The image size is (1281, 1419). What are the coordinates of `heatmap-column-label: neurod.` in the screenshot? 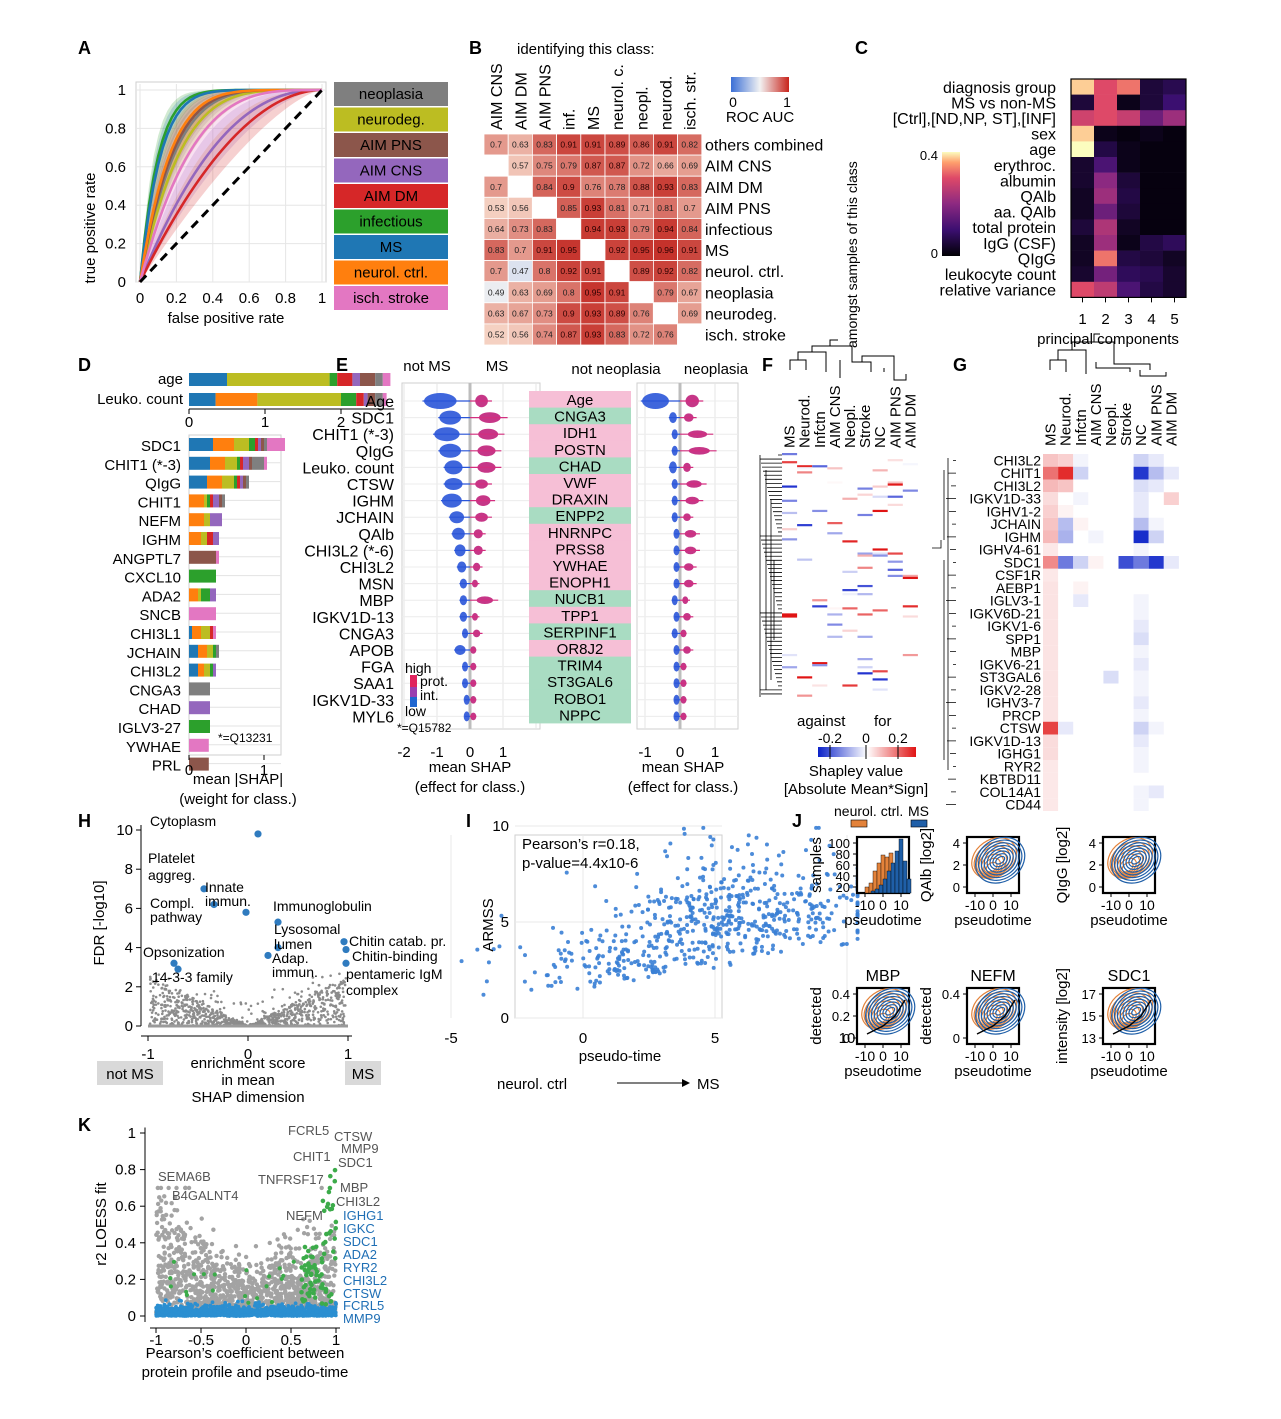 It's located at (667, 103).